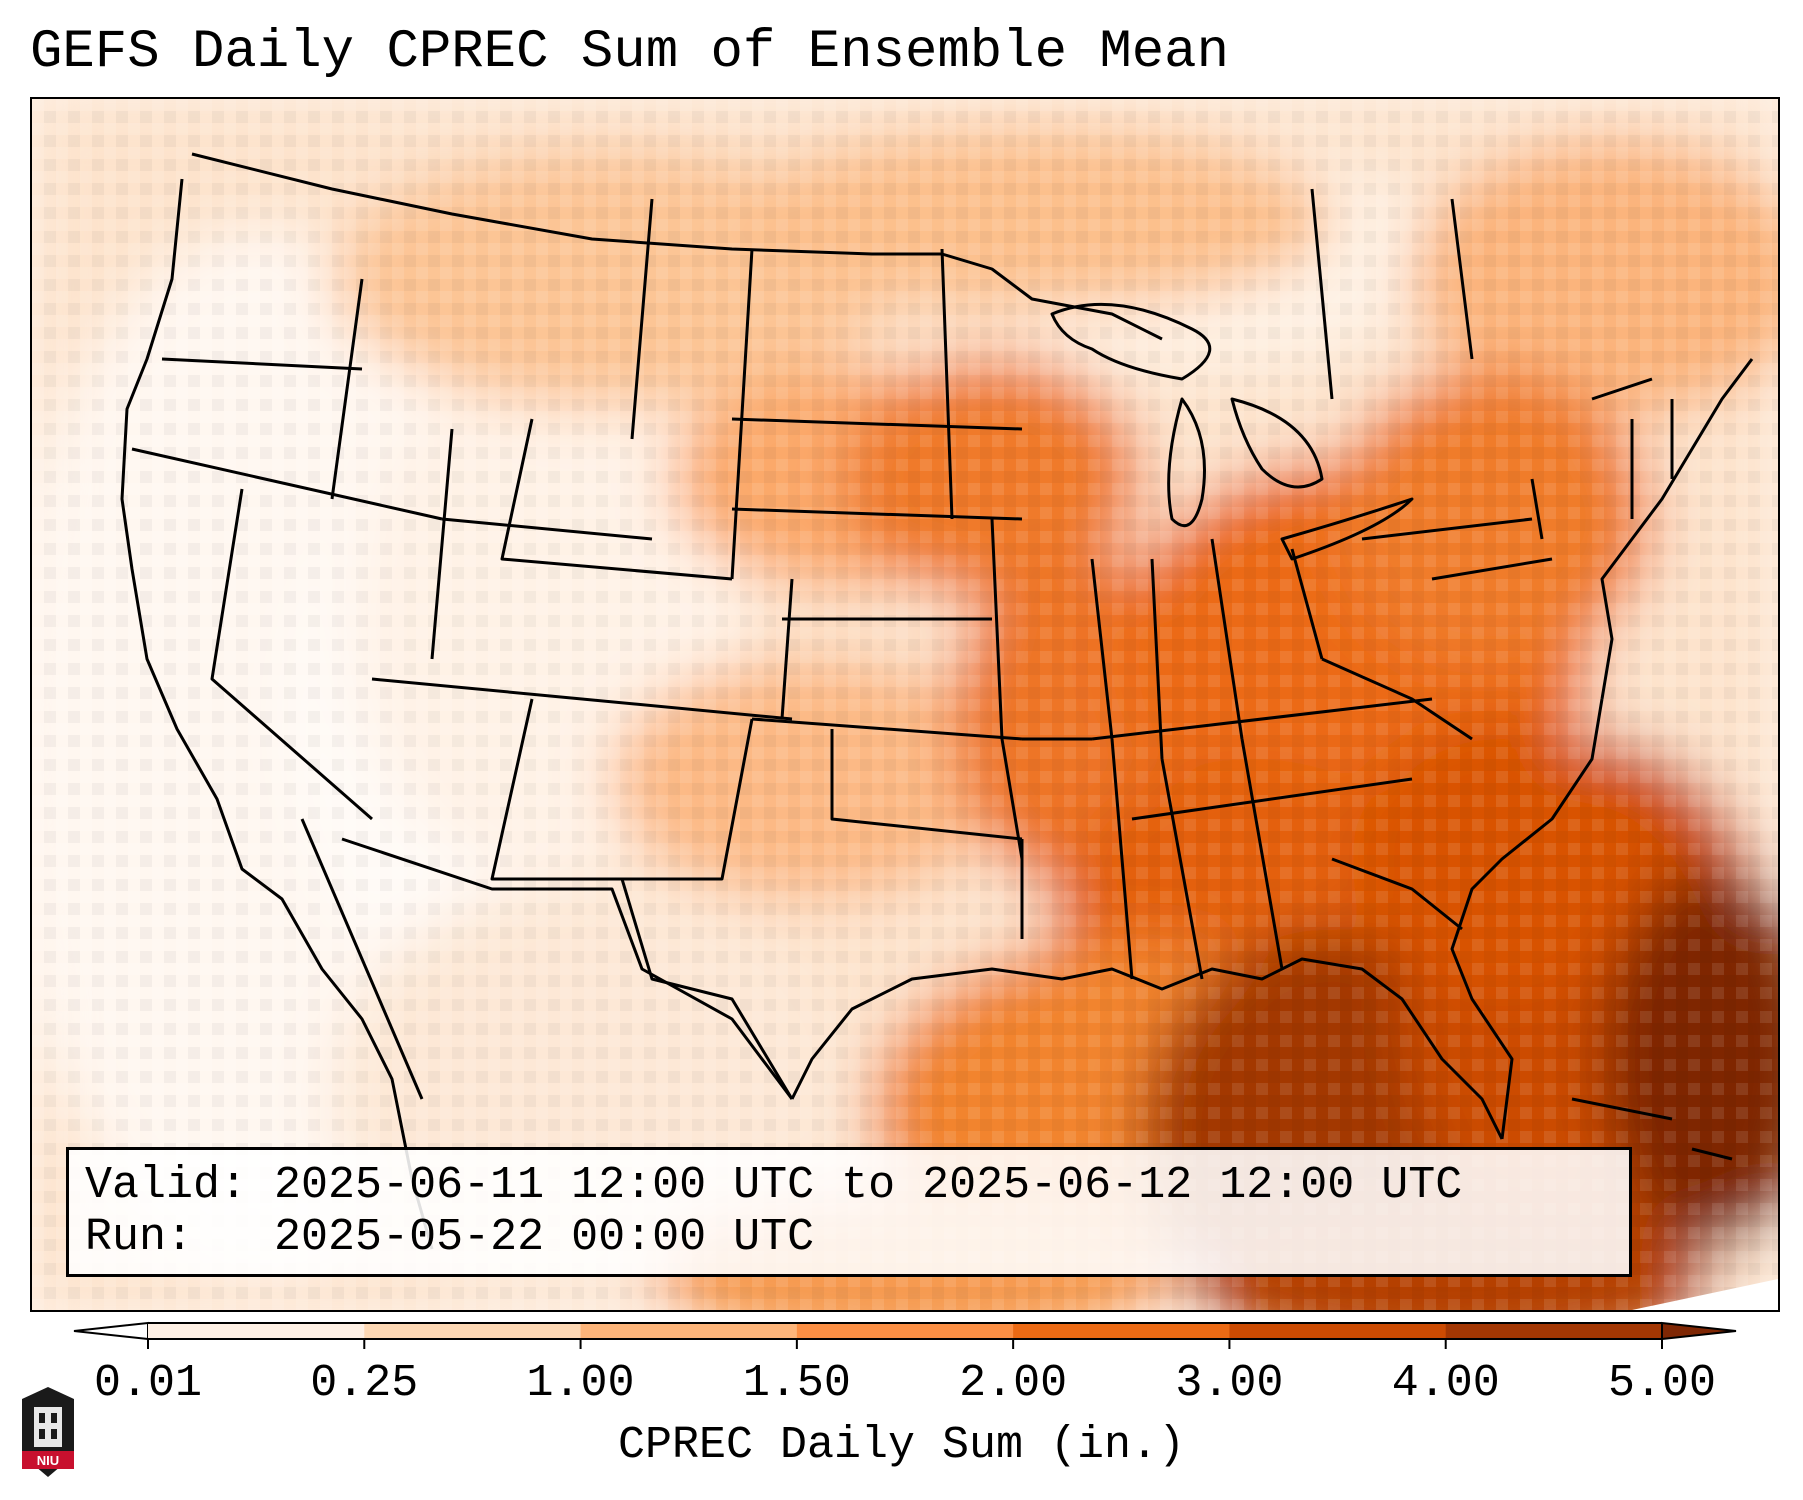  Describe the element at coordinates (166, 1185) in the screenshot. I see `valid-label: Valid:` at that location.